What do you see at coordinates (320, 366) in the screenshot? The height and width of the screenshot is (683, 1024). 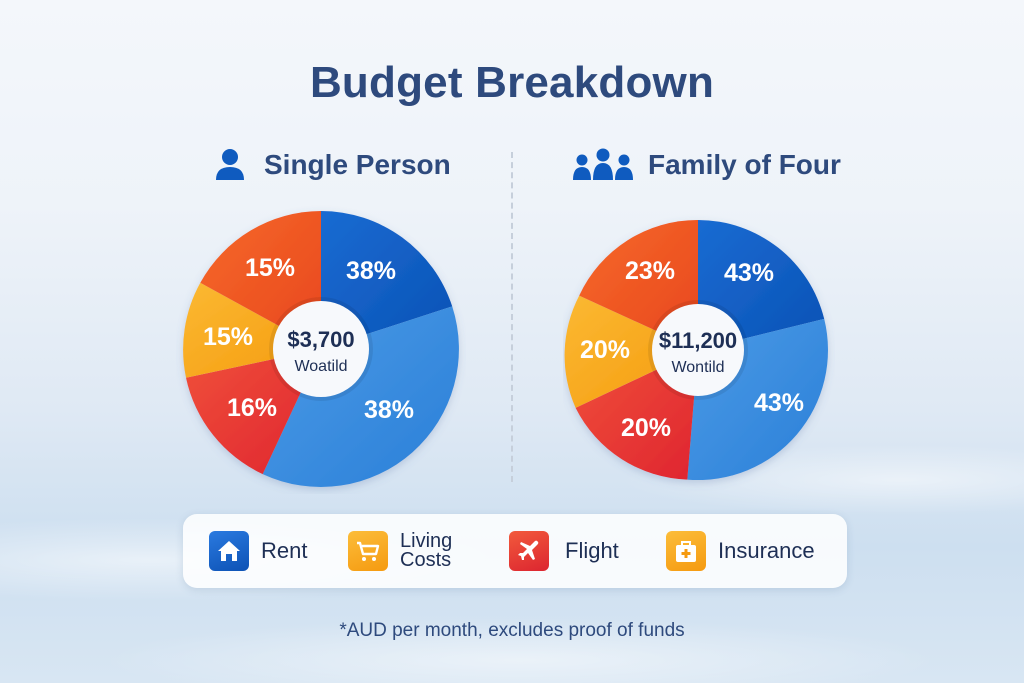 I see `center-label: Woatild` at bounding box center [320, 366].